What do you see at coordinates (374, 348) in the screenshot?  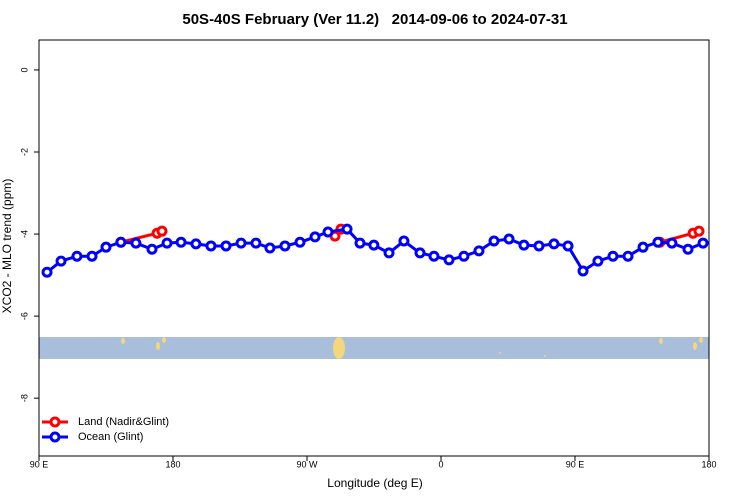 I see `map-strip` at bounding box center [374, 348].